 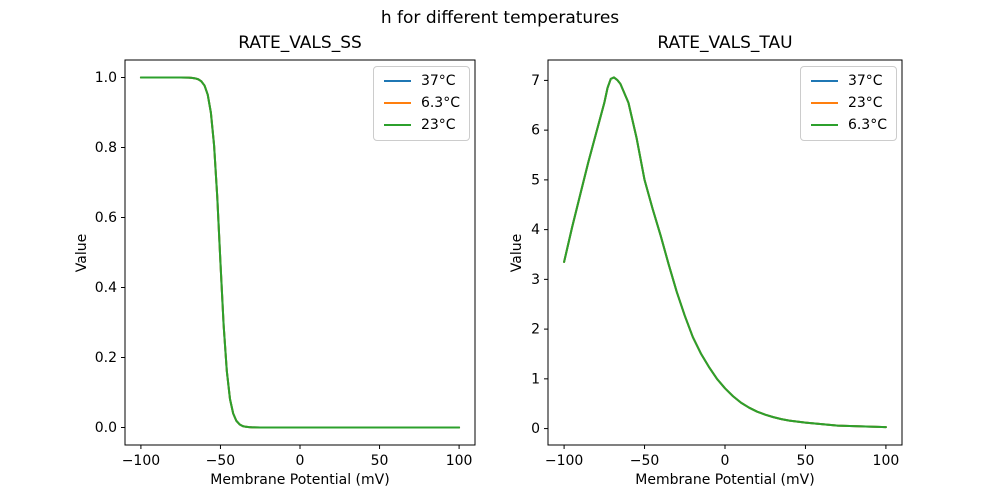 I want to click on svg-text: 0.0, so click(x=106, y=428).